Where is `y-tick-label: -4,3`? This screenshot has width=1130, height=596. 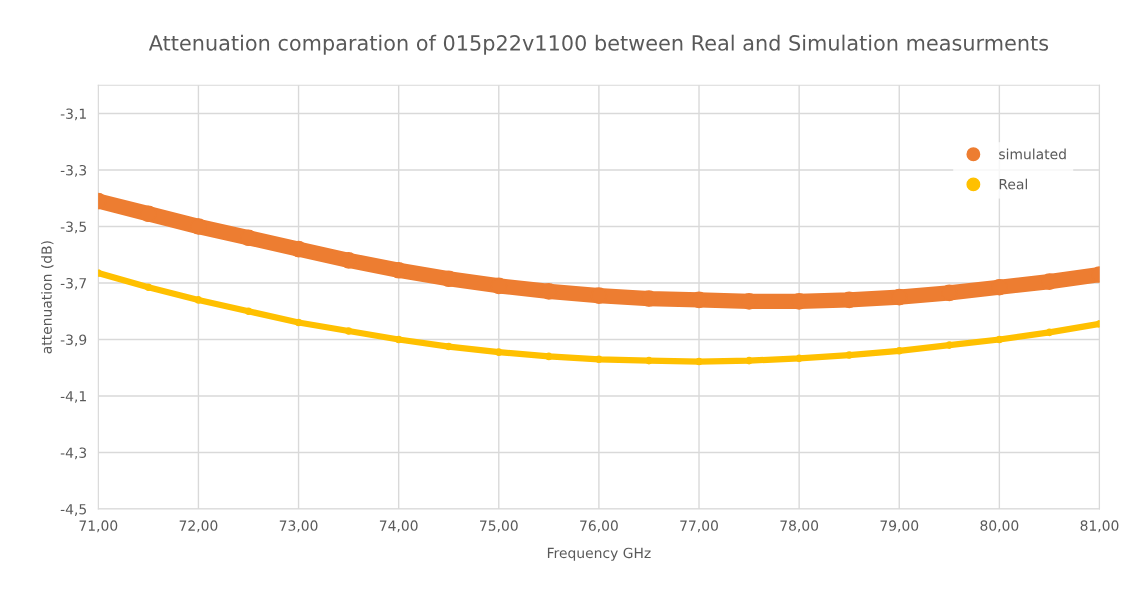 y-tick-label: -4,3 is located at coordinates (73, 453).